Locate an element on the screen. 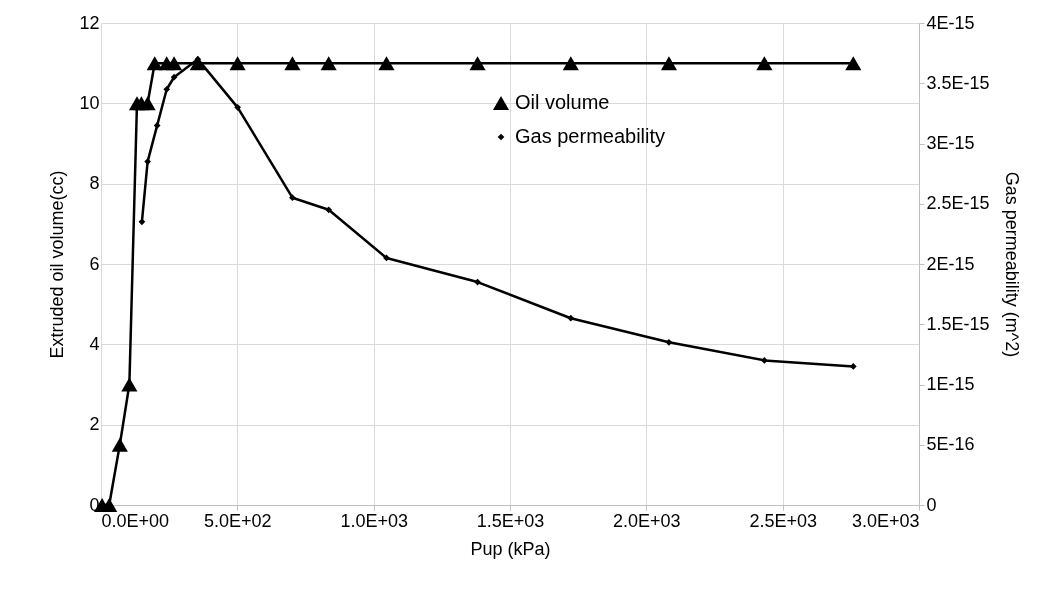 Image resolution: width=1042 pixels, height=590 pixels. x-axis-title: Pup (kPa) is located at coordinates (510, 548).